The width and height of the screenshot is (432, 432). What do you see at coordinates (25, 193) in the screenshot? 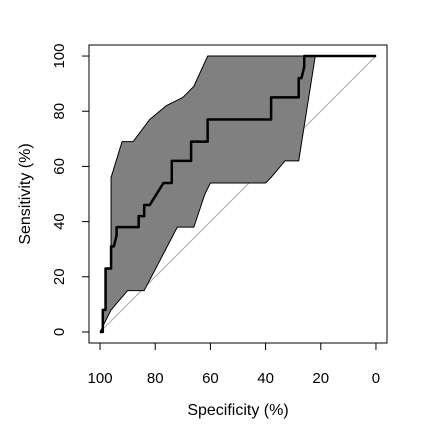
I see `y-axis-label: Sensitivity (%)` at bounding box center [25, 193].